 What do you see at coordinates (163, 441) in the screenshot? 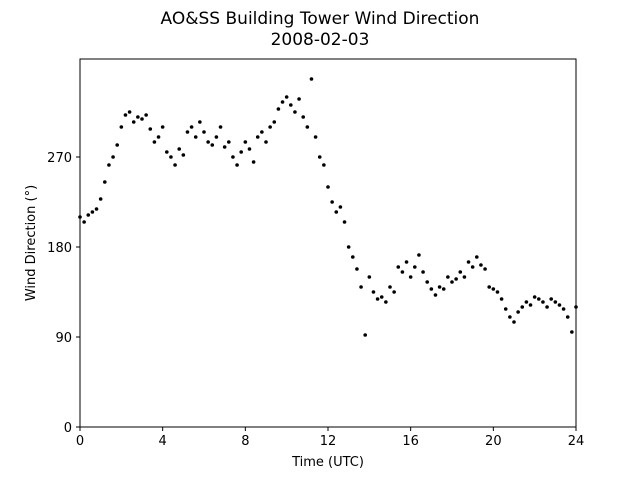
I see `x-tick-label: 4` at bounding box center [163, 441].